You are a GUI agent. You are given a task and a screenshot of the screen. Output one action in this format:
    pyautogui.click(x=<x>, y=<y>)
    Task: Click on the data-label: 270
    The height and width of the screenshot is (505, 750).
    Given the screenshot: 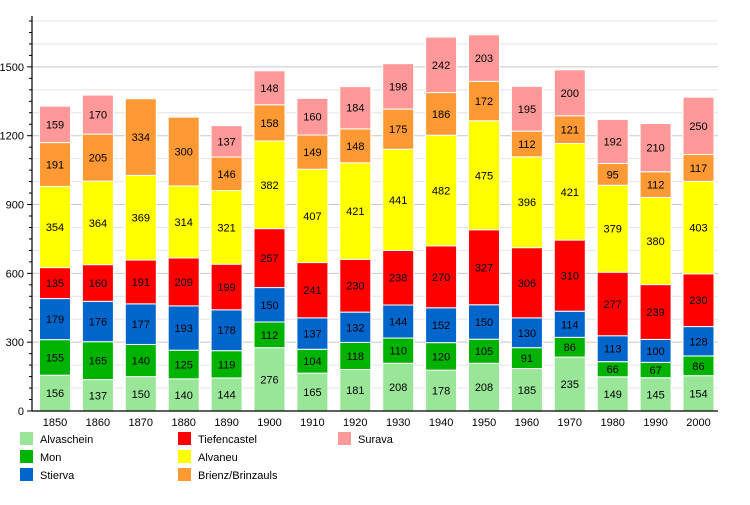 What is the action you would take?
    pyautogui.click(x=441, y=278)
    